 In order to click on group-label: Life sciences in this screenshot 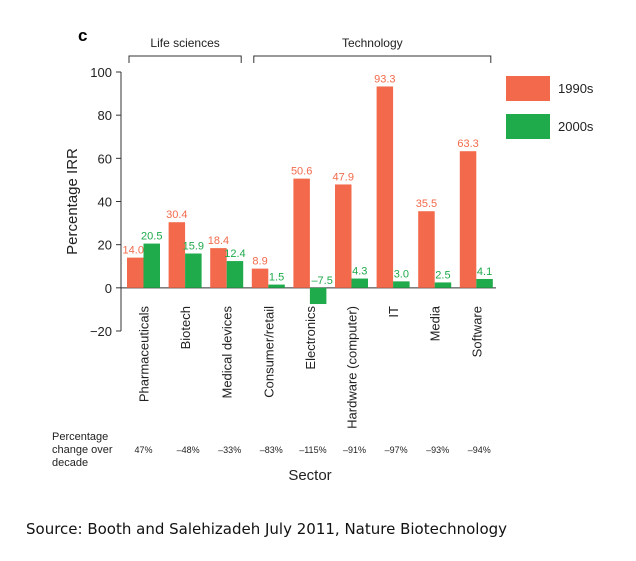, I will do `click(184, 43)`.